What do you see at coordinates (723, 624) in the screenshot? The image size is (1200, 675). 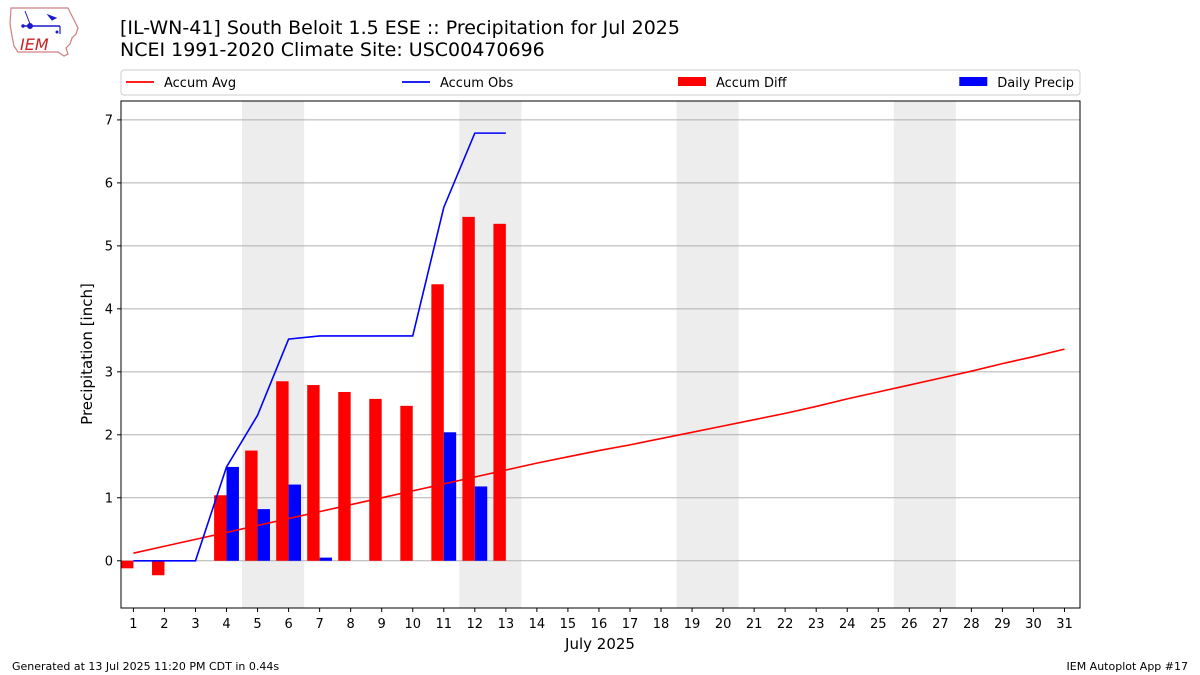 I see `x-tick-label-20: 20` at bounding box center [723, 624].